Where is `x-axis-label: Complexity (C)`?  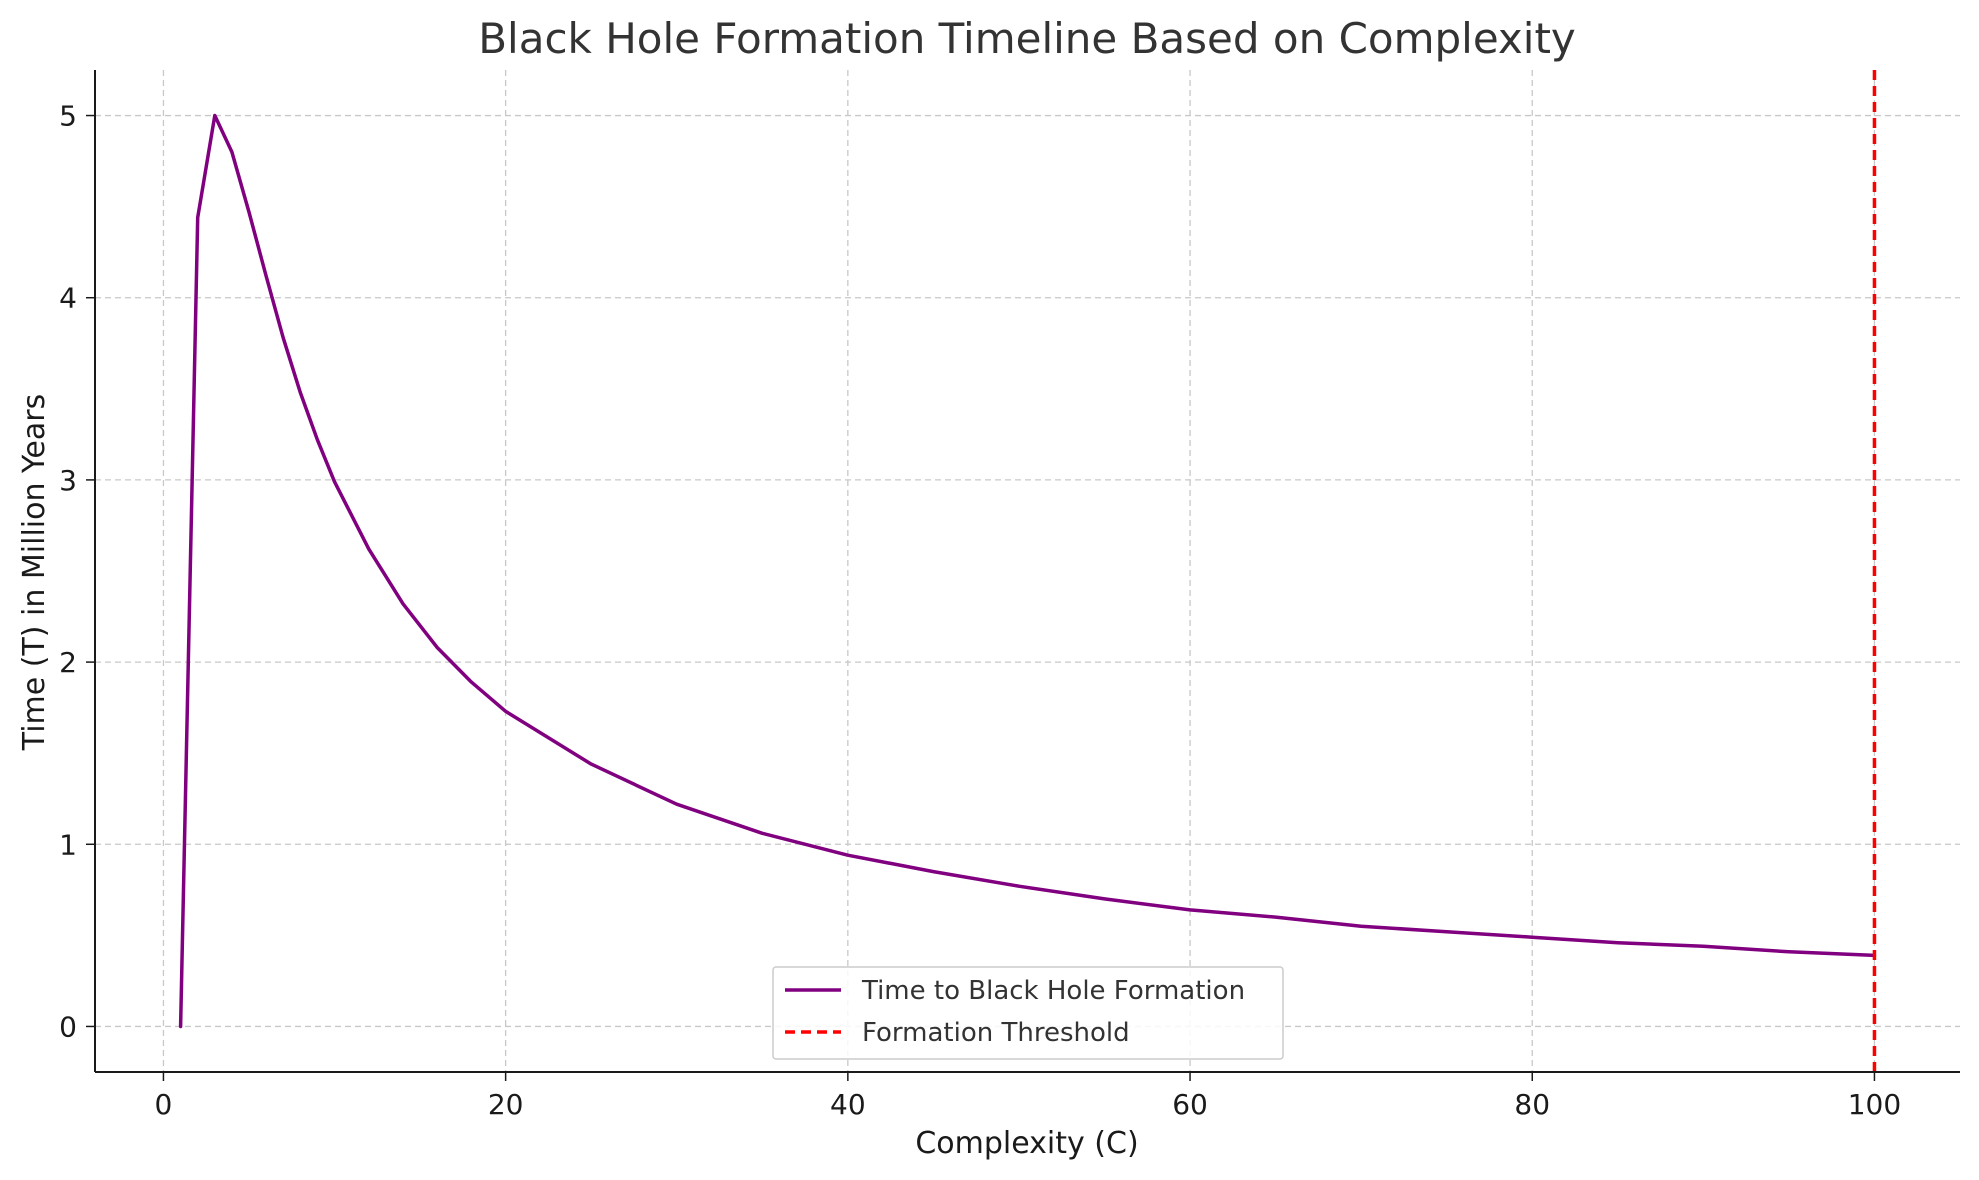 x-axis-label: Complexity (C) is located at coordinates (1026, 1143).